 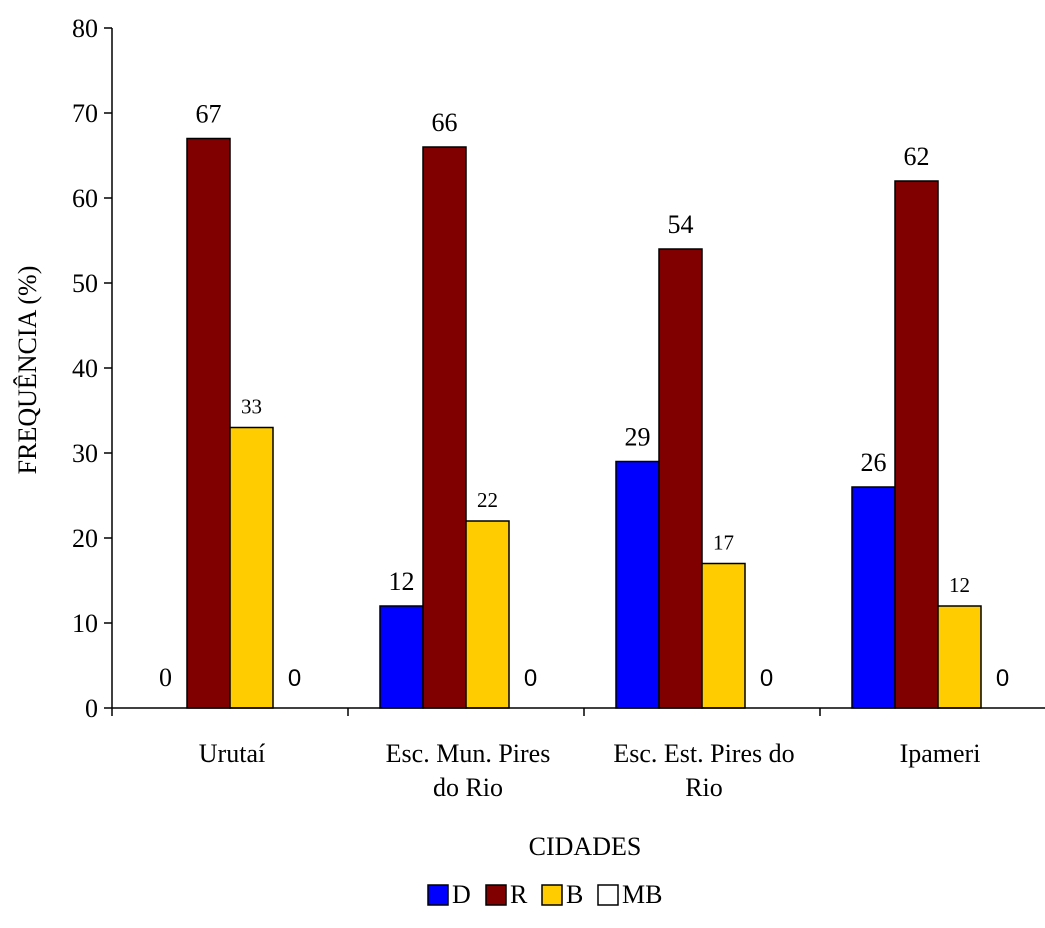 What do you see at coordinates (85, 538) in the screenshot?
I see `y-tick-label: 20` at bounding box center [85, 538].